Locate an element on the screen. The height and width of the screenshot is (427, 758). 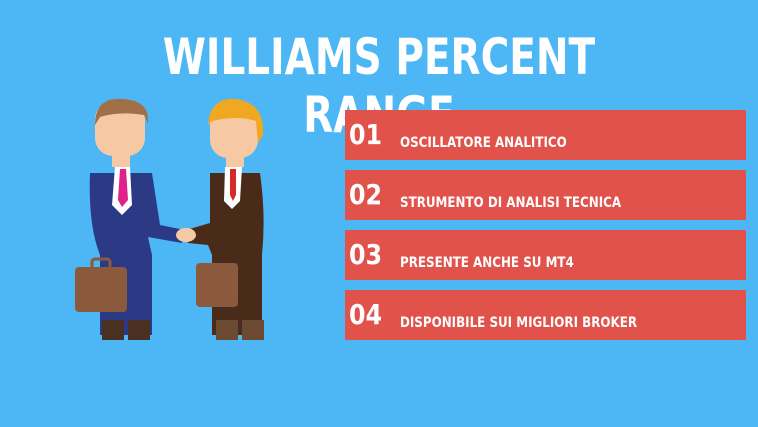
handshake-illustration is located at coordinates (172, 222).